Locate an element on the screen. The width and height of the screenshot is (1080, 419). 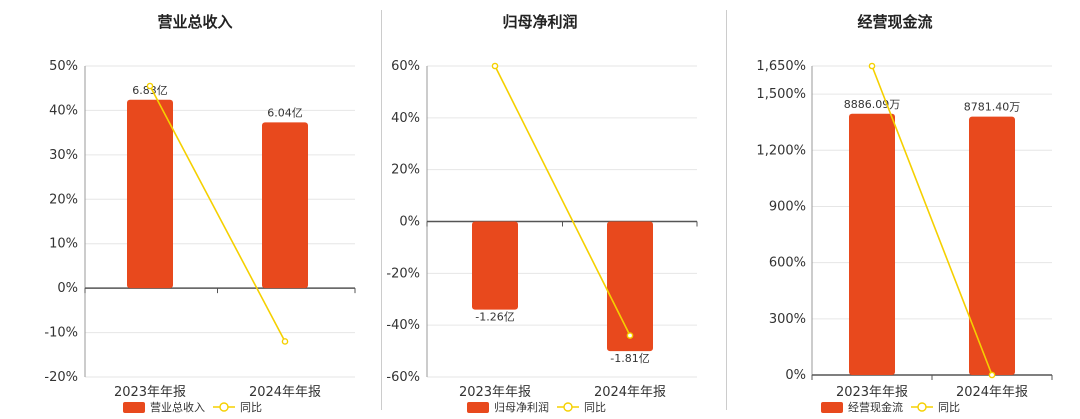
y-tick-label: -40% is located at coordinates (403, 325).